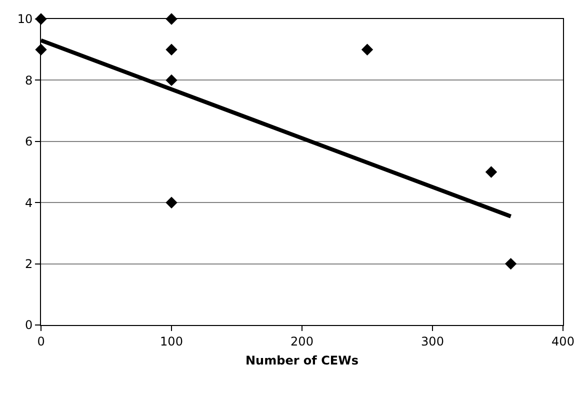 The width and height of the screenshot is (586, 409). I want to click on y-tick-label: 0, so click(28, 325).